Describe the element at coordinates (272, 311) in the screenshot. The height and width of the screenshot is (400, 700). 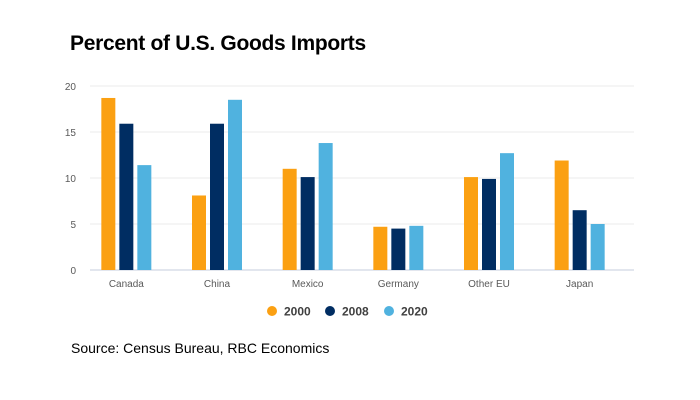
I see `legend-marker-2000` at that location.